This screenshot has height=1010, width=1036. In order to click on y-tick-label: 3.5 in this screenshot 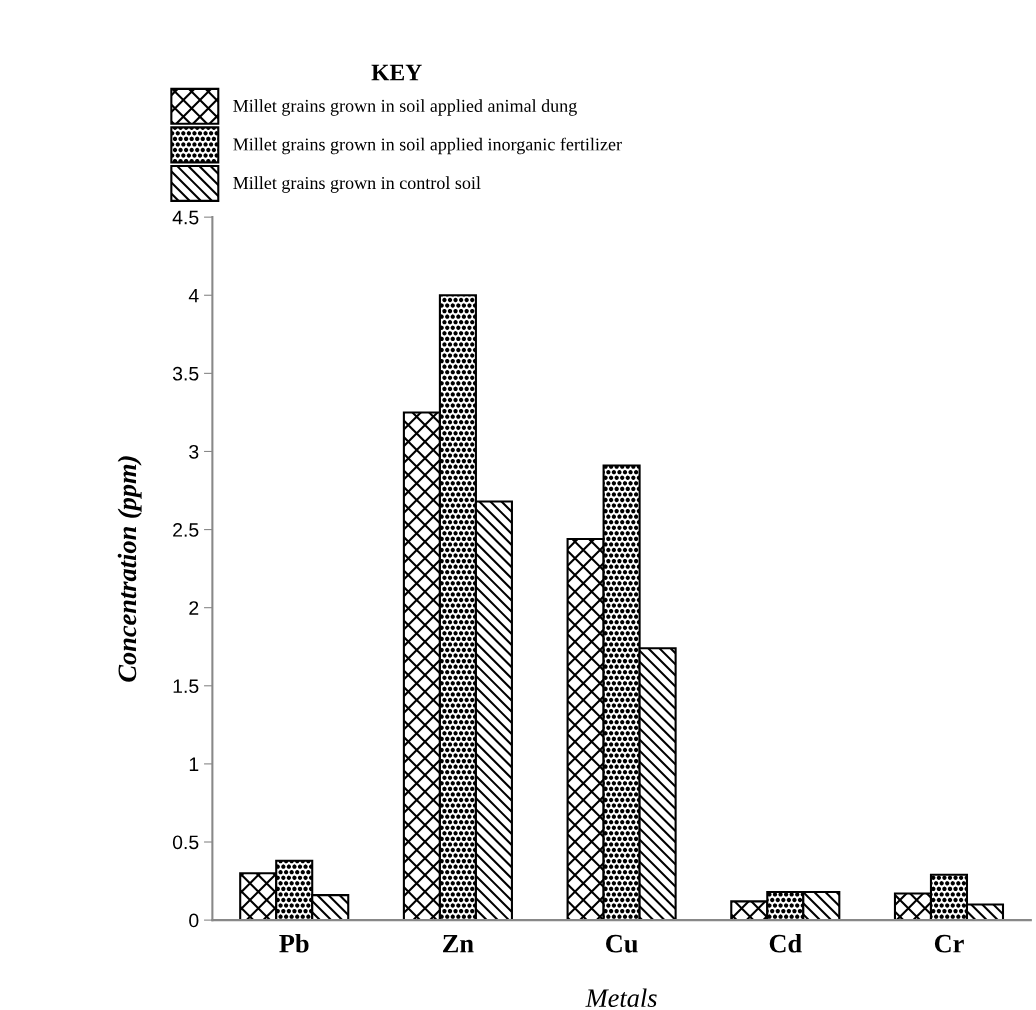, I will do `click(185, 373)`.